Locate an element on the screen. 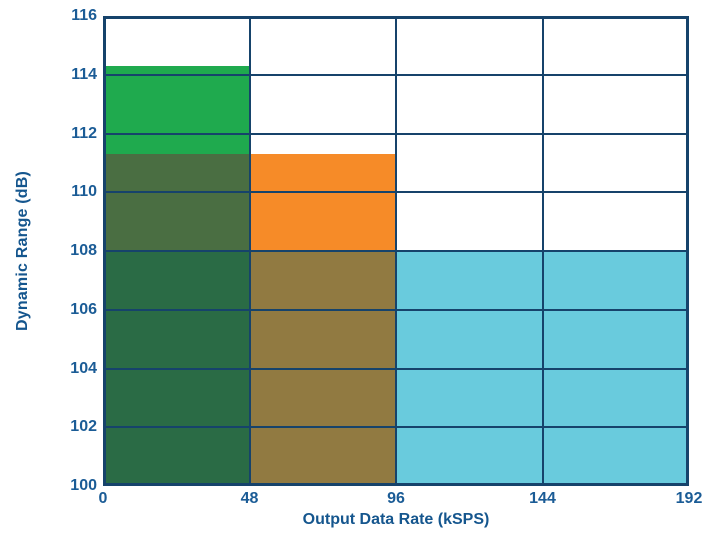  x-axis-title: Output Data Rate (kSPS) is located at coordinates (396, 519).